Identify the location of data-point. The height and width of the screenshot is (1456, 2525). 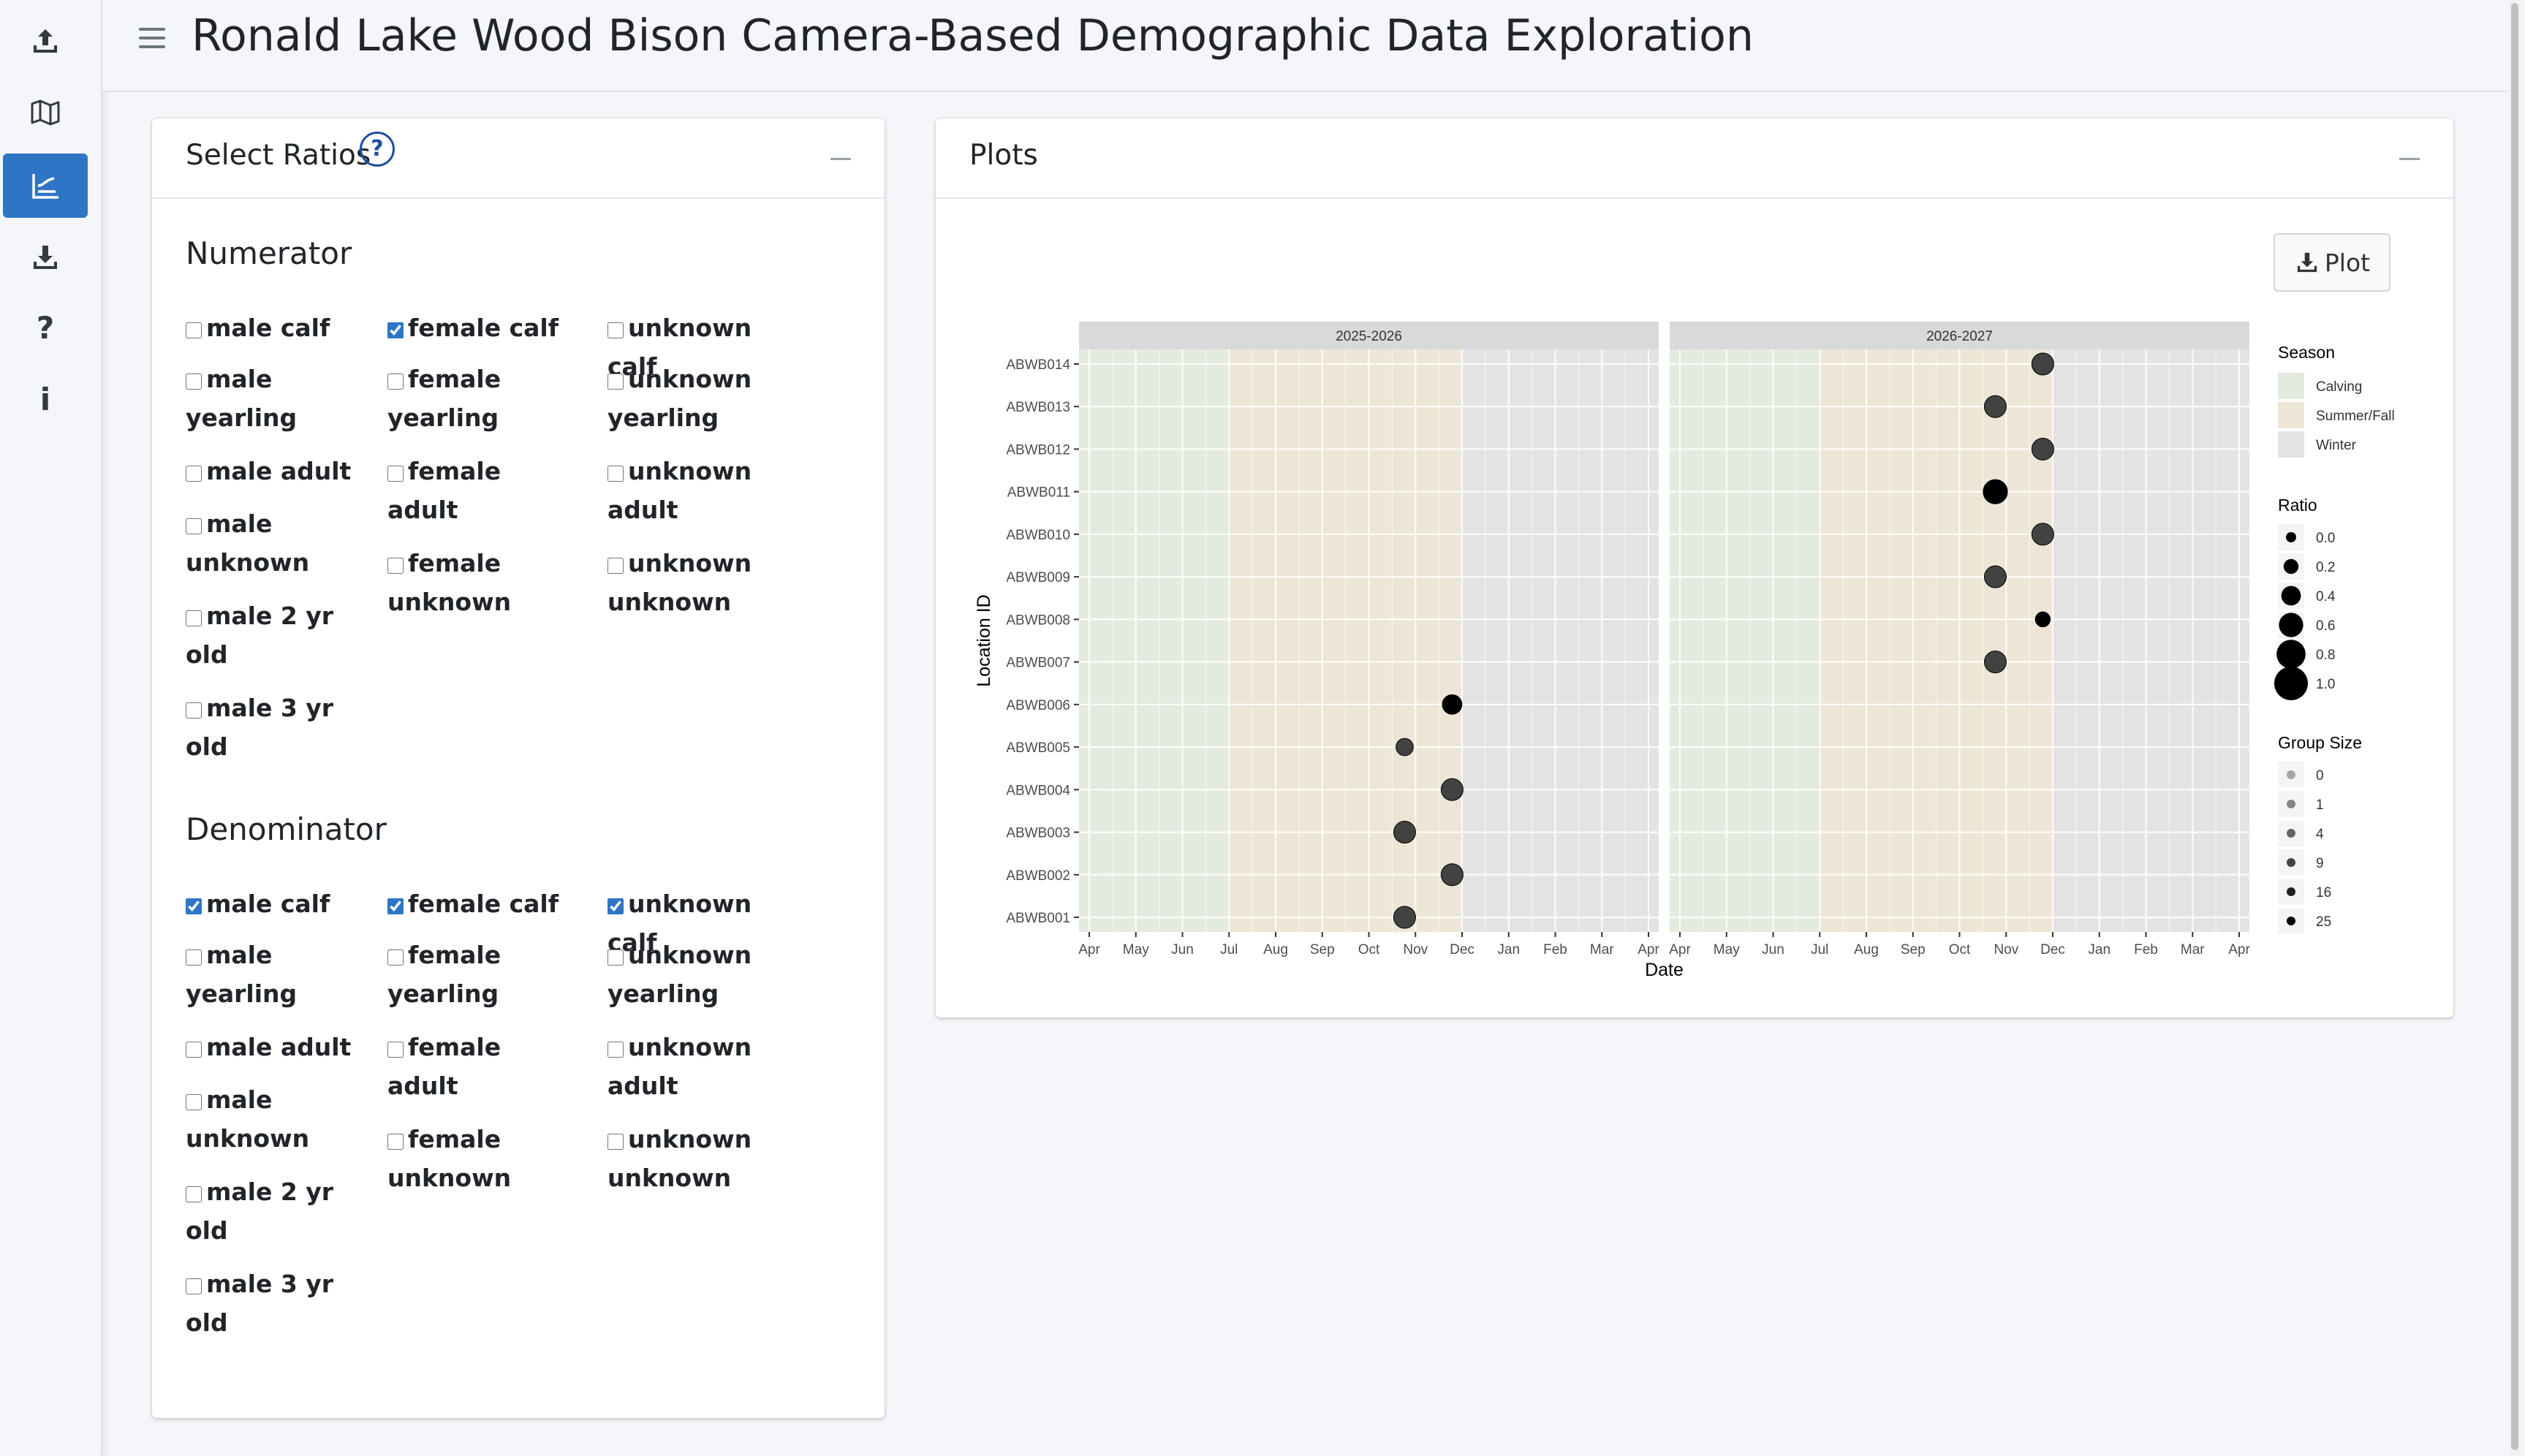
(1995, 491).